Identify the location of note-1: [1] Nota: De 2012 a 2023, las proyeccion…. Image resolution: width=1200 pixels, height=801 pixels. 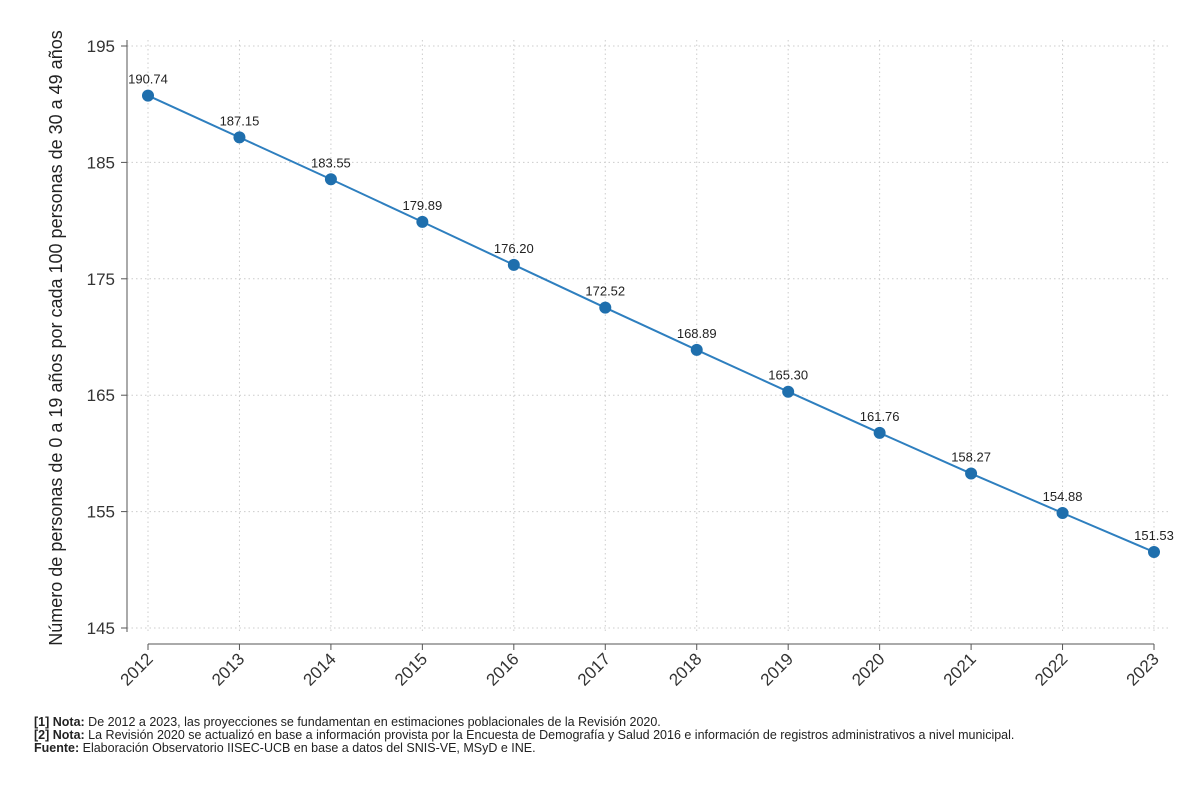
(524, 722).